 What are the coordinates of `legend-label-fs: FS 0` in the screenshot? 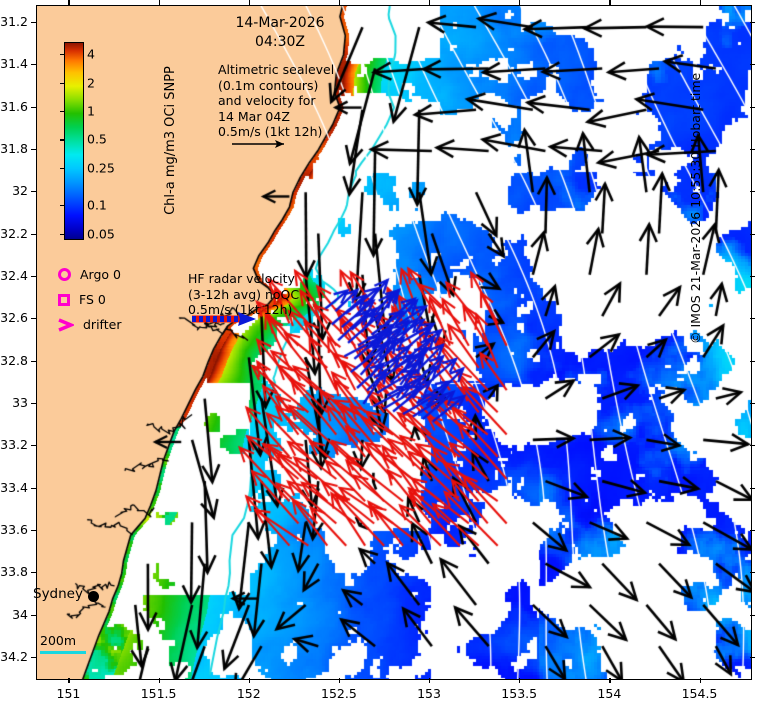 It's located at (92, 299).